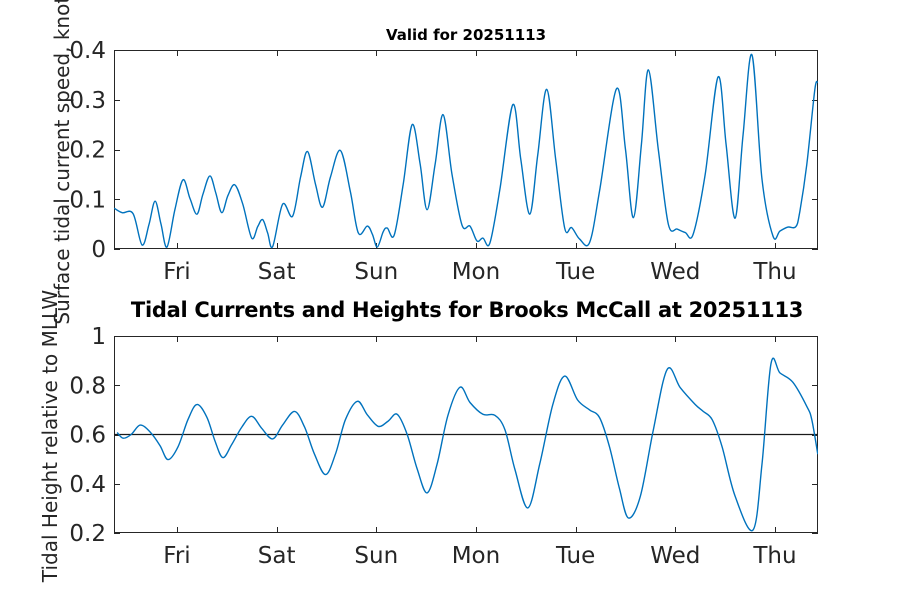 The image size is (900, 600). Describe the element at coordinates (50, 436) in the screenshot. I see `y-axis-label-tidal-height: Tidal Height relative to MLLW` at that location.